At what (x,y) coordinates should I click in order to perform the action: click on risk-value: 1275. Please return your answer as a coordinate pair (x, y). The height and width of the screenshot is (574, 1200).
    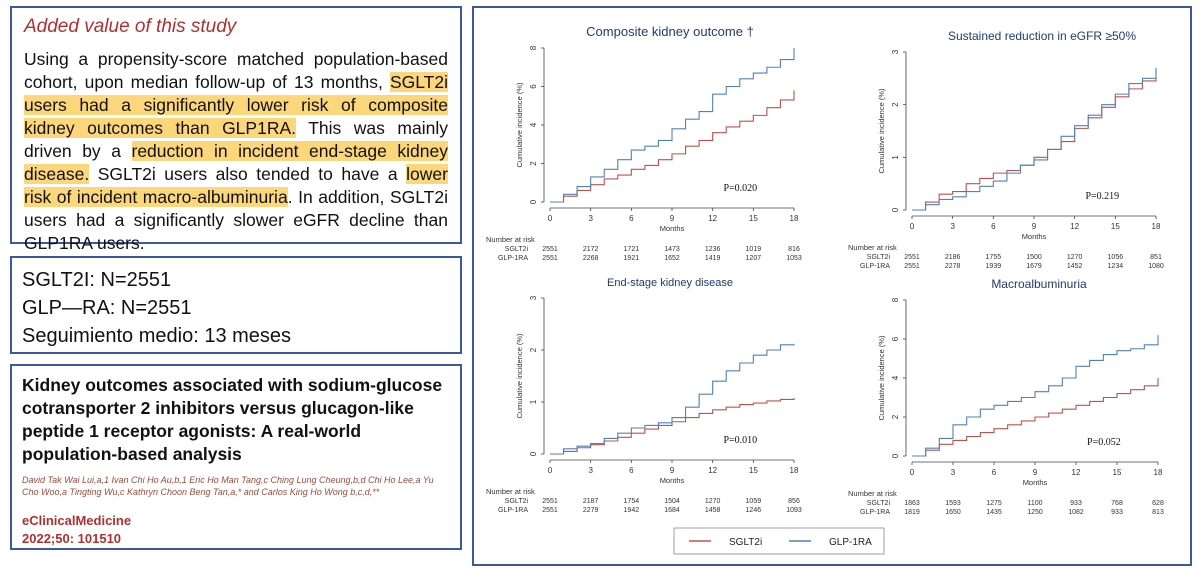
    Looking at the image, I should click on (994, 503).